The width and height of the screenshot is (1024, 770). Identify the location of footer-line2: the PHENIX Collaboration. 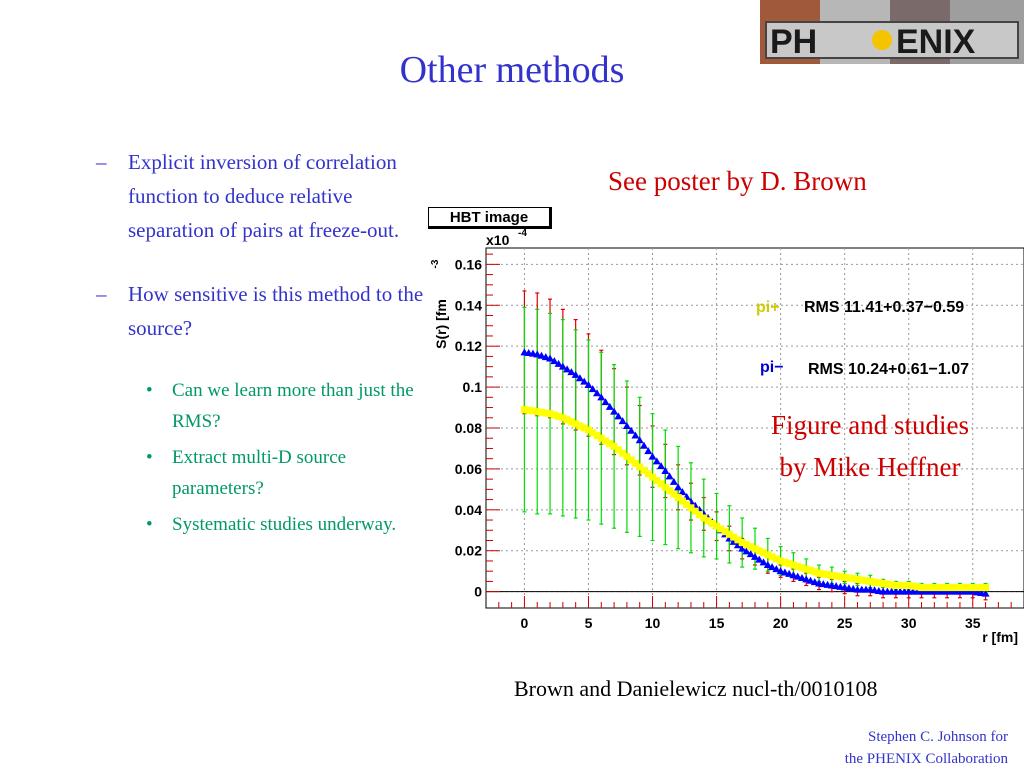
(926, 759).